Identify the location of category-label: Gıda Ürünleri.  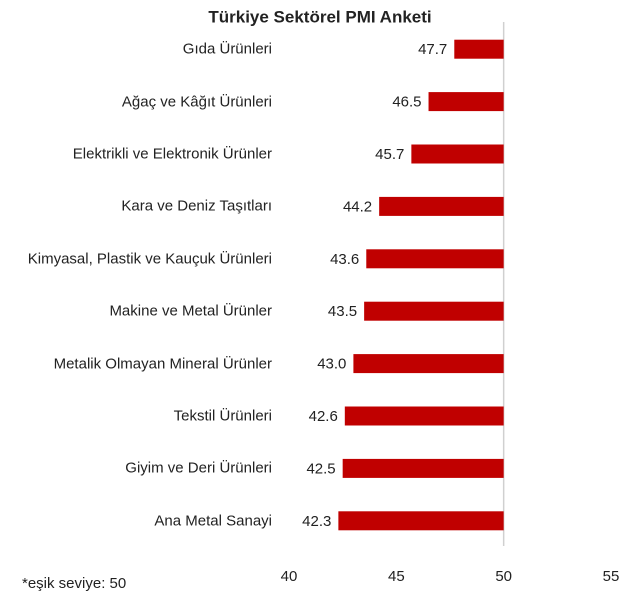
(227, 49).